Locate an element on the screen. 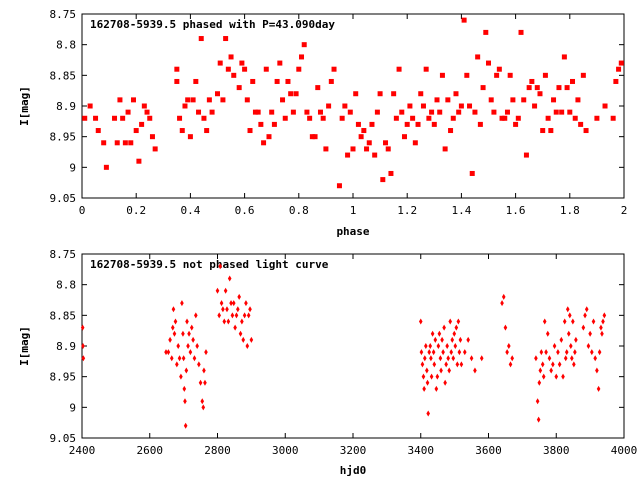 Image resolution: width=640 pixels, height=484 pixels. x-tick-label: 1.4 is located at coordinates (461, 210).